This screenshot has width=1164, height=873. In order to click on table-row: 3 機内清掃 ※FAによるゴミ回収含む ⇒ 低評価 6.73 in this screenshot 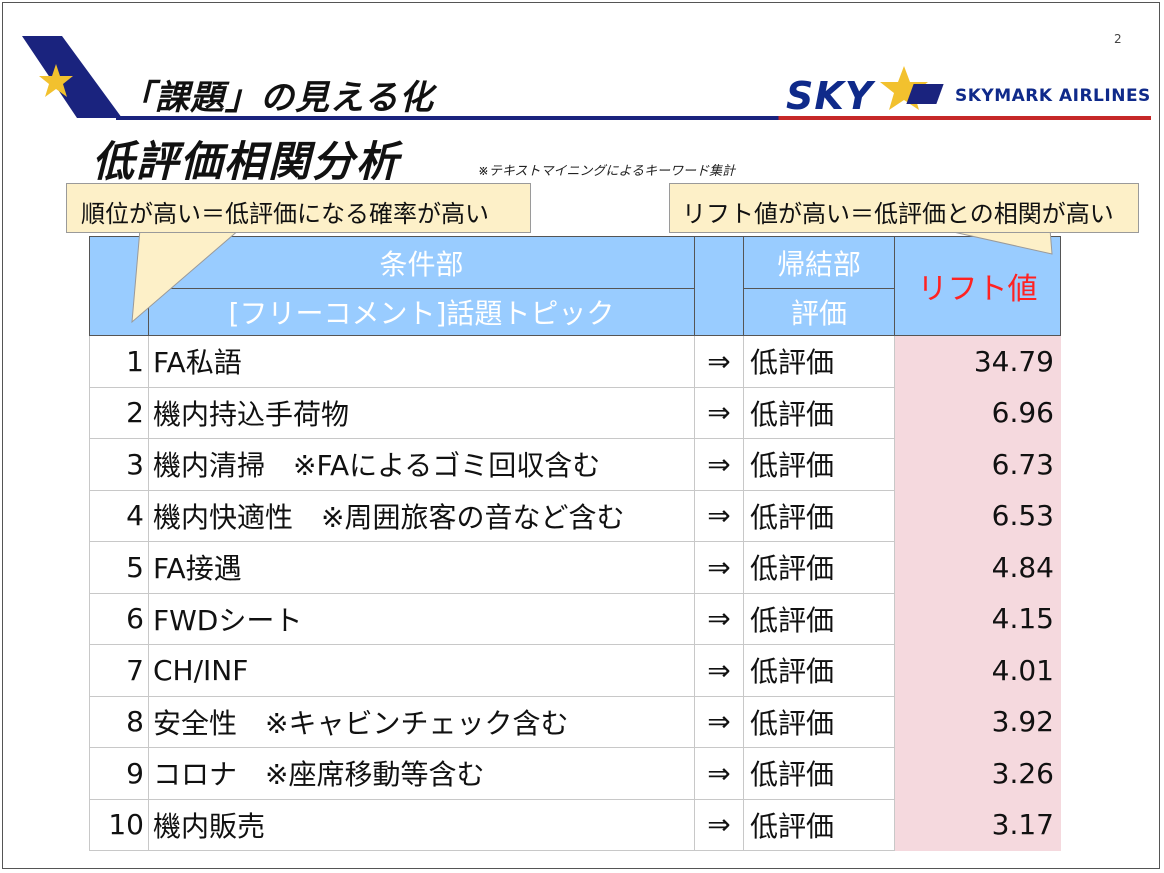, I will do `click(575, 464)`.